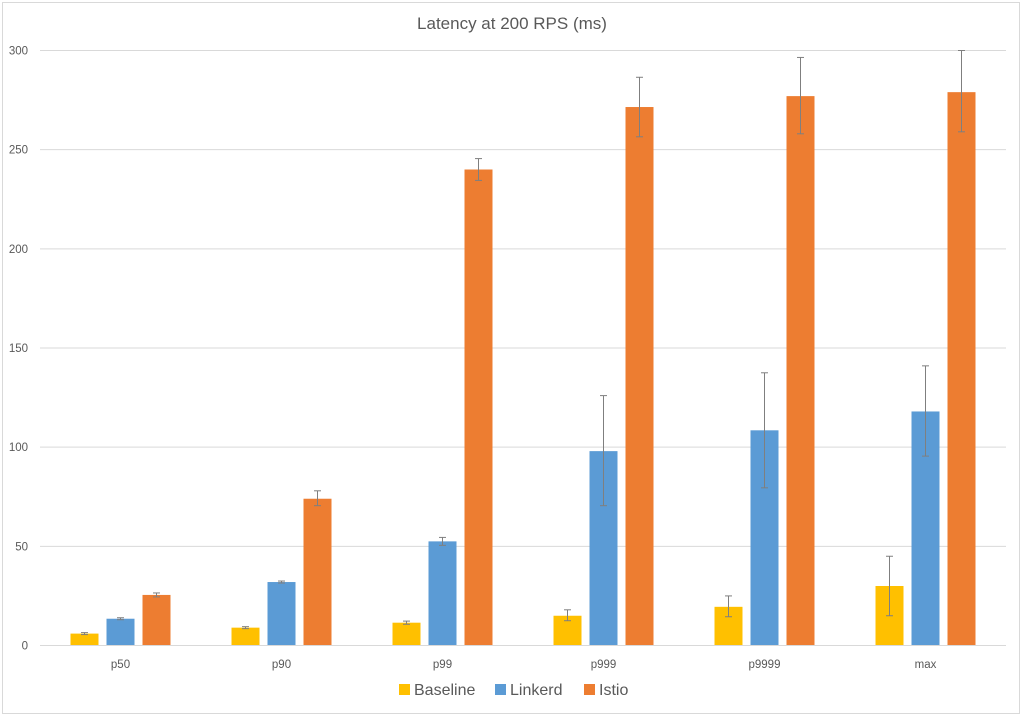 The height and width of the screenshot is (718, 1024). Describe the element at coordinates (603, 451) in the screenshot. I see `error-bar-linkerd-p999` at that location.